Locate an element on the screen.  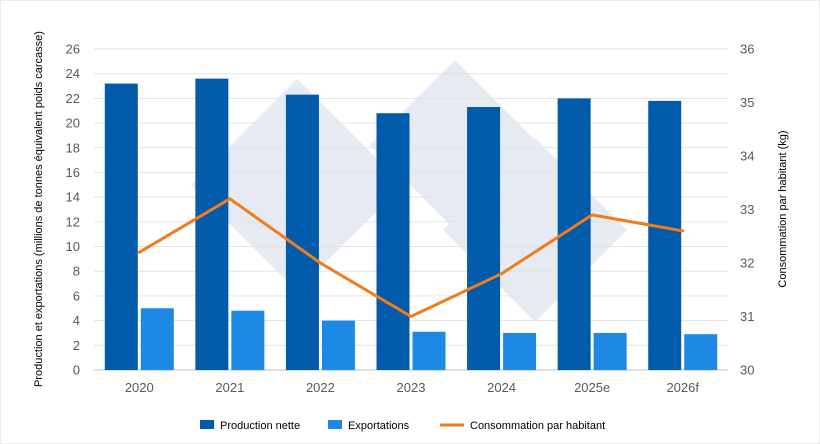
x-tick-label: 2024 is located at coordinates (501, 387).